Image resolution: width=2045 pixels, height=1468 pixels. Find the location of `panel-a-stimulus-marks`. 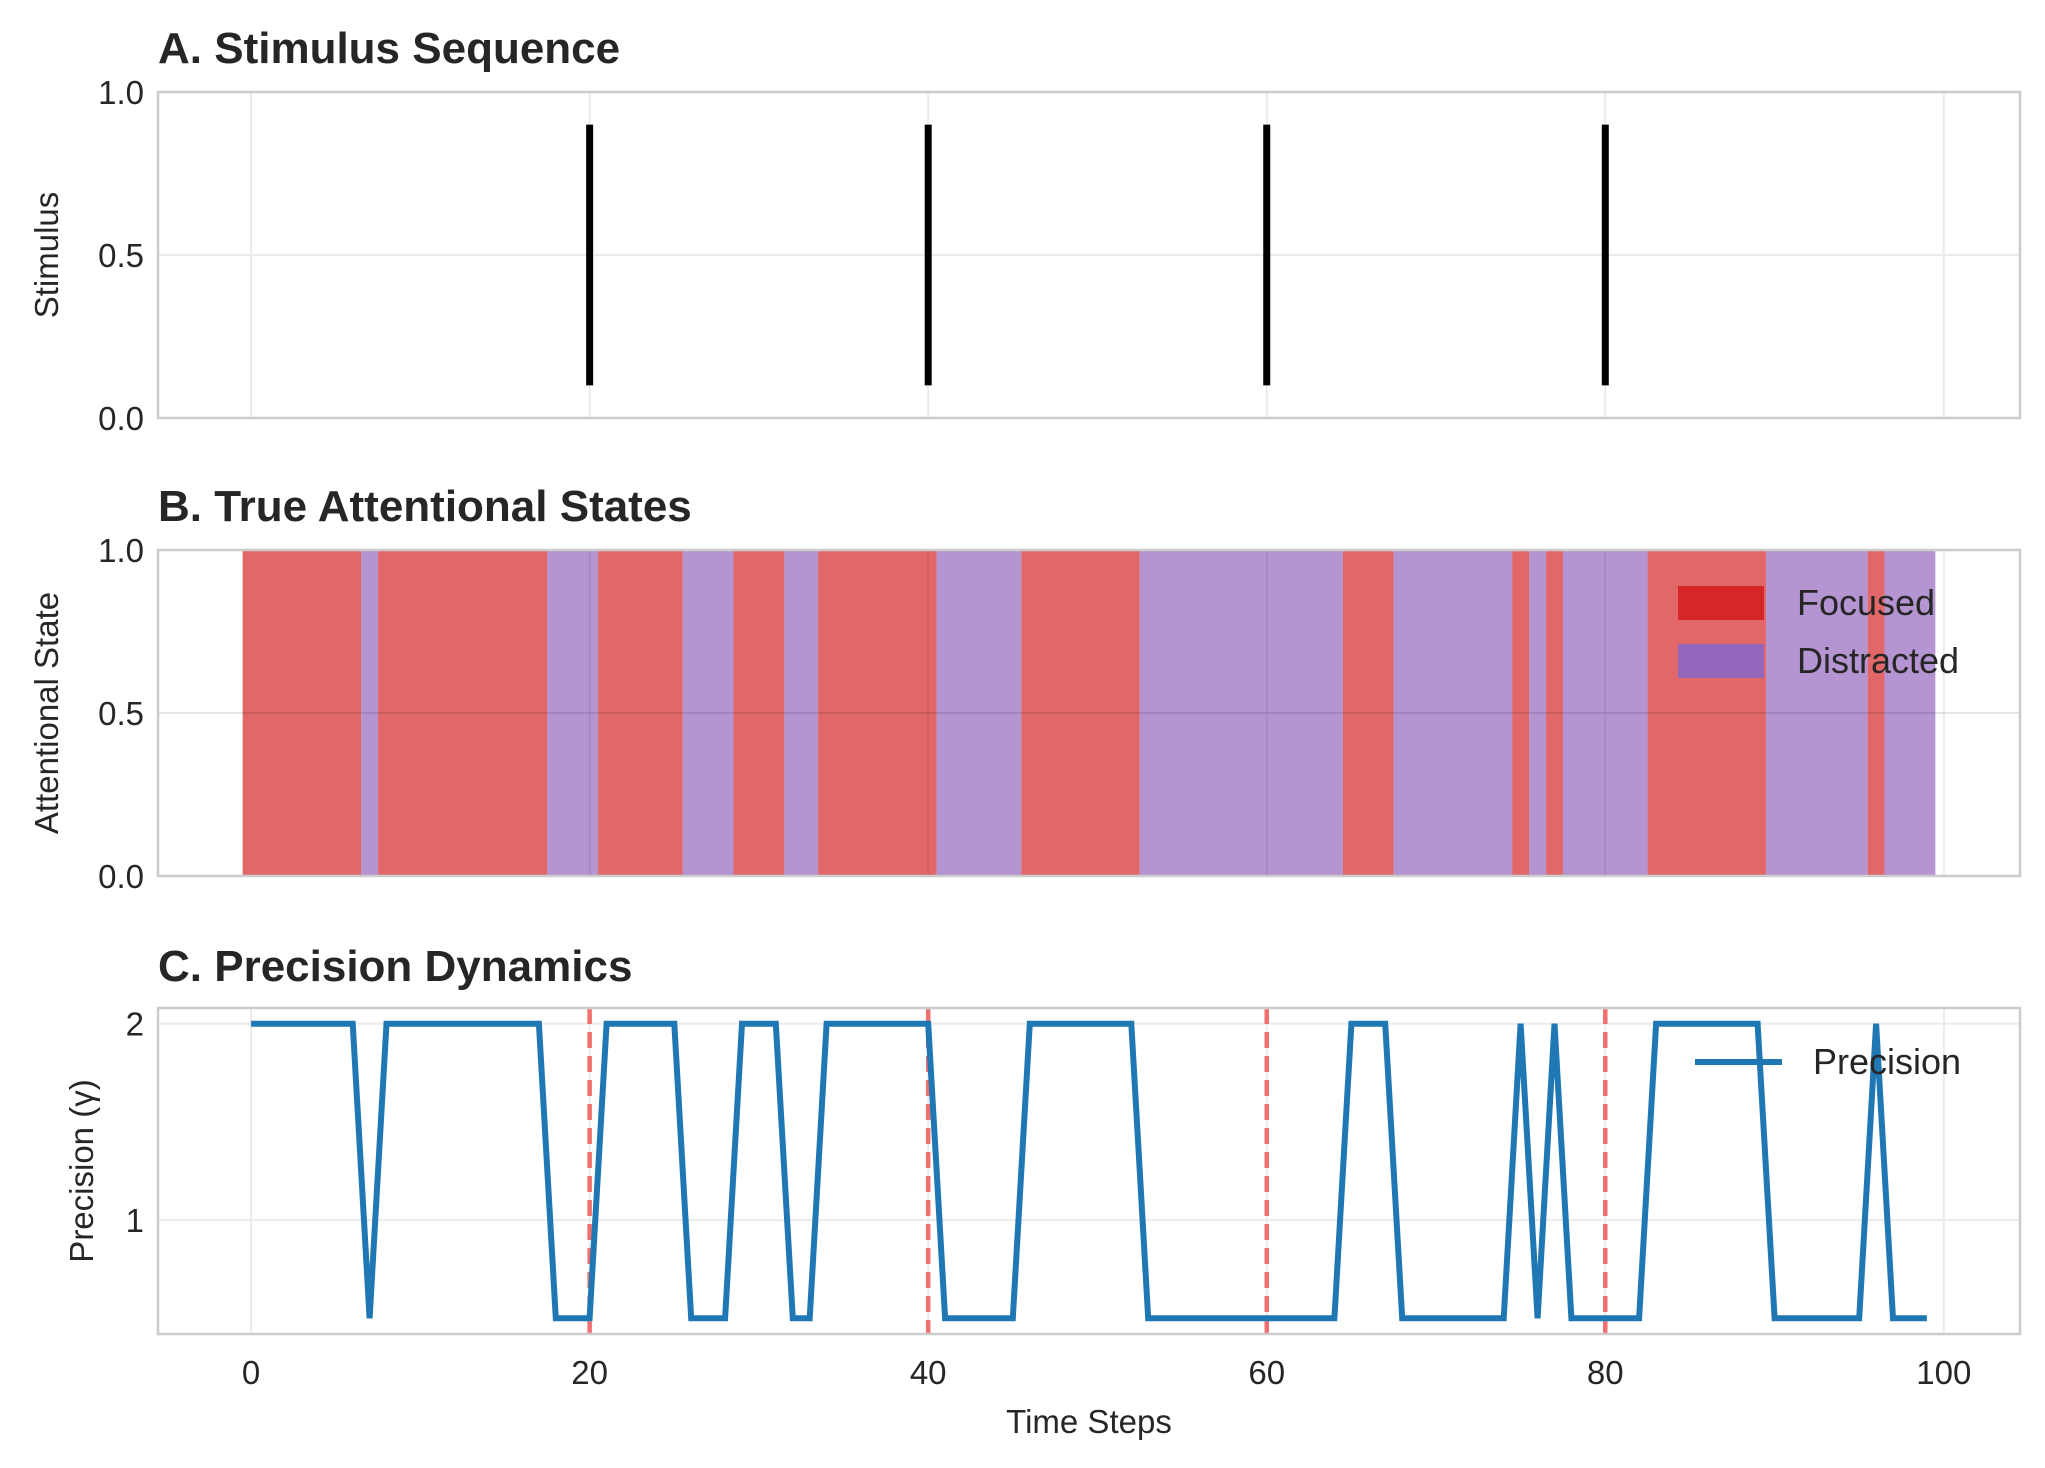

panel-a-stimulus-marks is located at coordinates (1097, 255).